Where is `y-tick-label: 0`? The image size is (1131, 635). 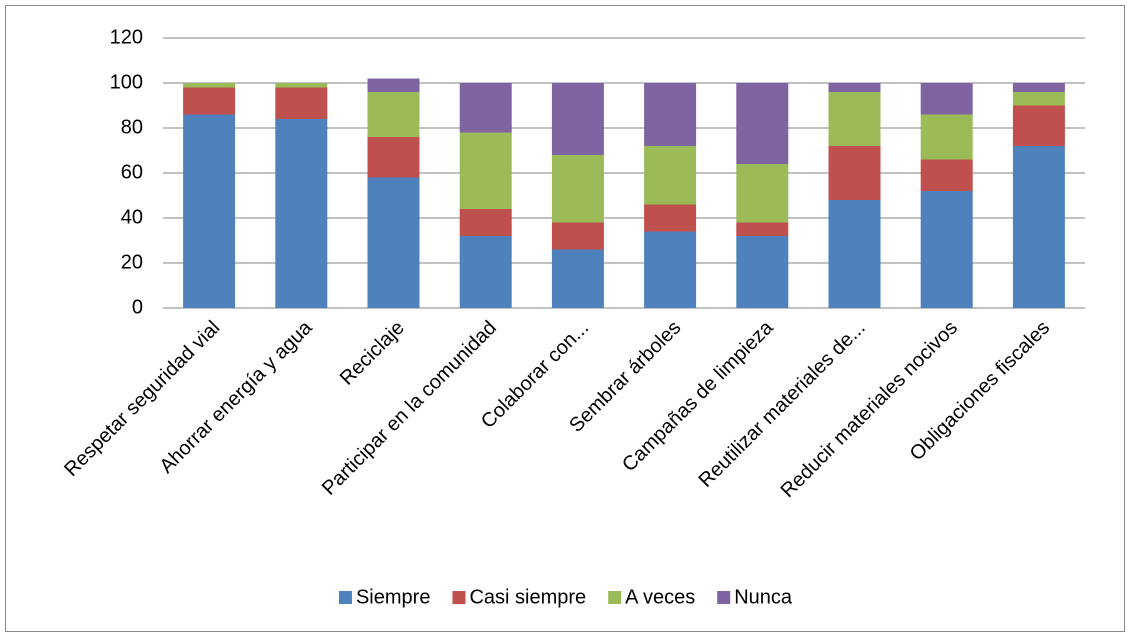
y-tick-label: 0 is located at coordinates (137, 307).